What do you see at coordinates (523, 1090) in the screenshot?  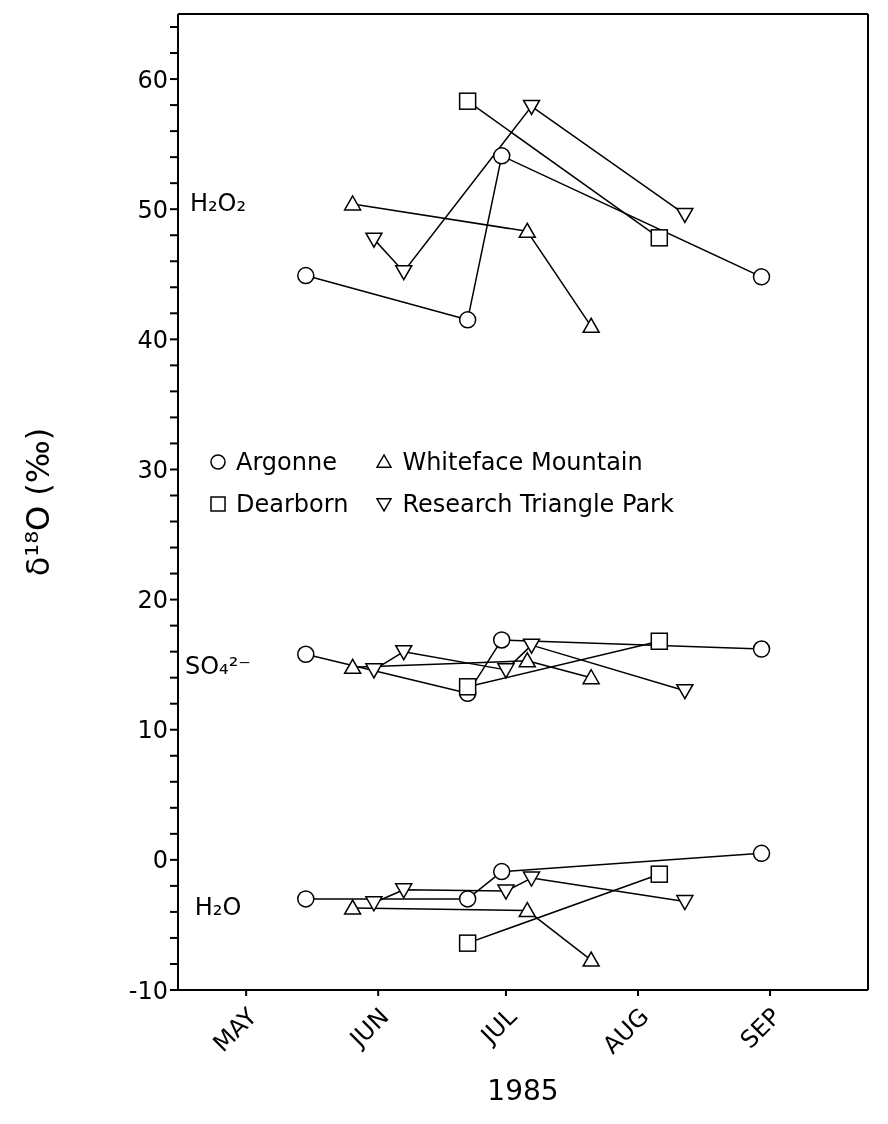 I see `x-axis-title: 1985` at bounding box center [523, 1090].